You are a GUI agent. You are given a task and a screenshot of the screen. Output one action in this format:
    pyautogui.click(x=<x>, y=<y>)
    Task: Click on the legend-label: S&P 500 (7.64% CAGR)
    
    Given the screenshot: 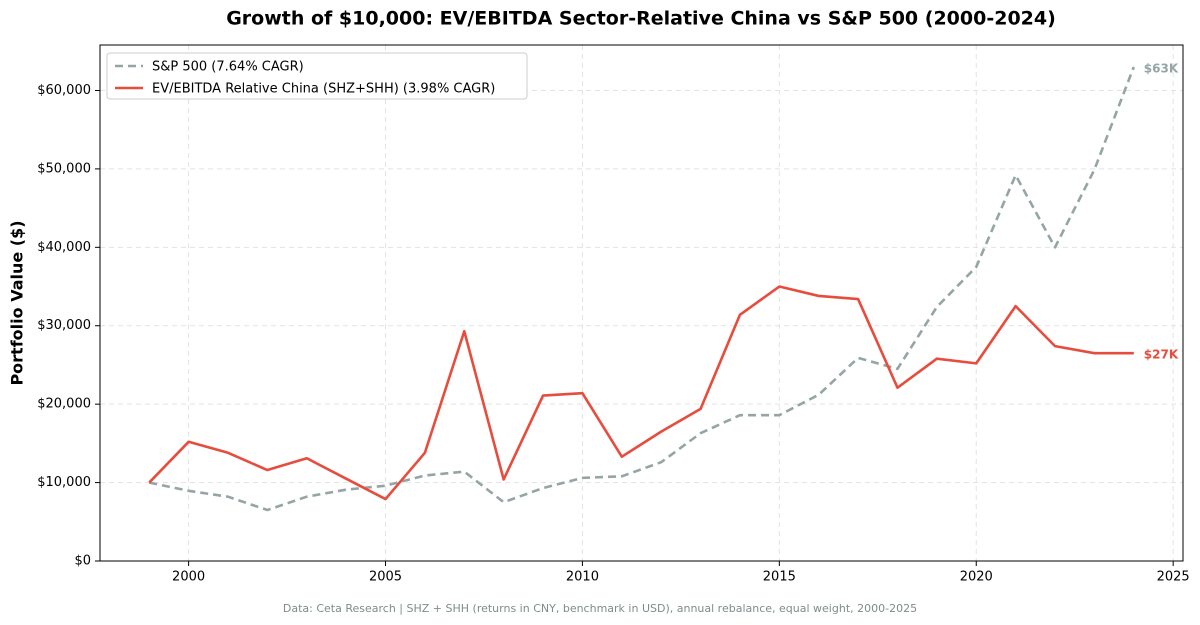 What is the action you would take?
    pyautogui.click(x=228, y=67)
    